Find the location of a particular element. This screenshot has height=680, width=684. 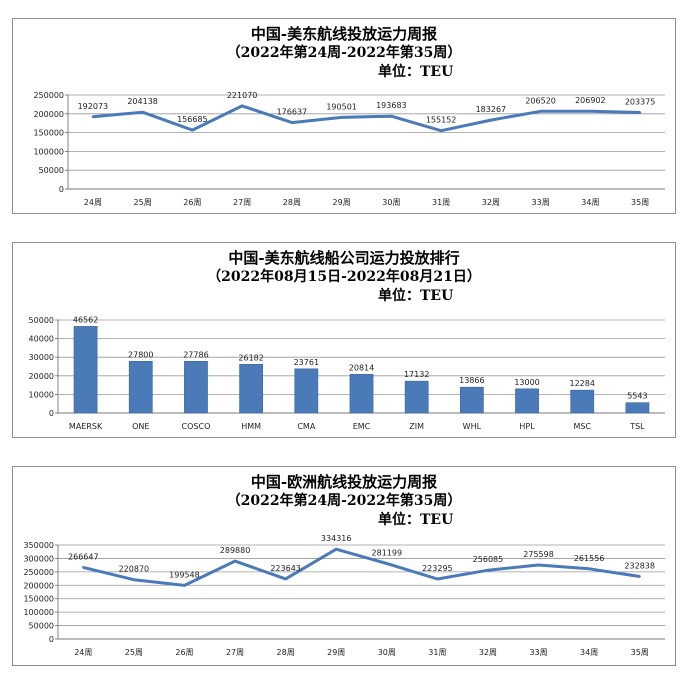

series-line is located at coordinates (361, 567).